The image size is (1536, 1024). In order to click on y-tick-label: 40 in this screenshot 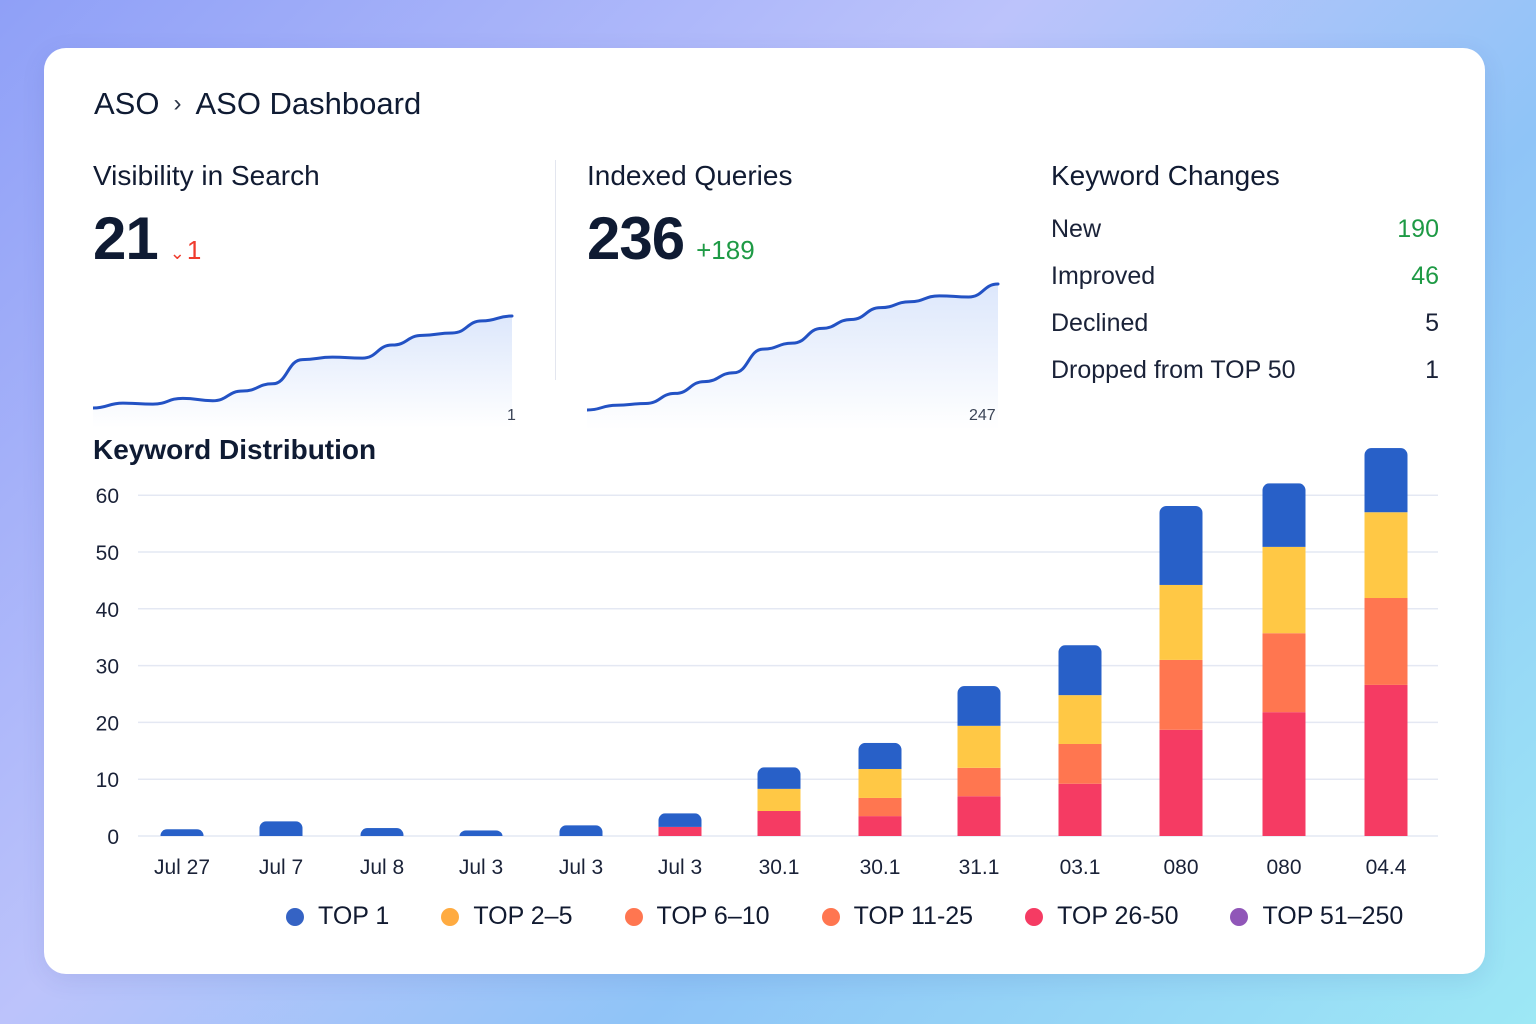, I will do `click(107, 610)`.